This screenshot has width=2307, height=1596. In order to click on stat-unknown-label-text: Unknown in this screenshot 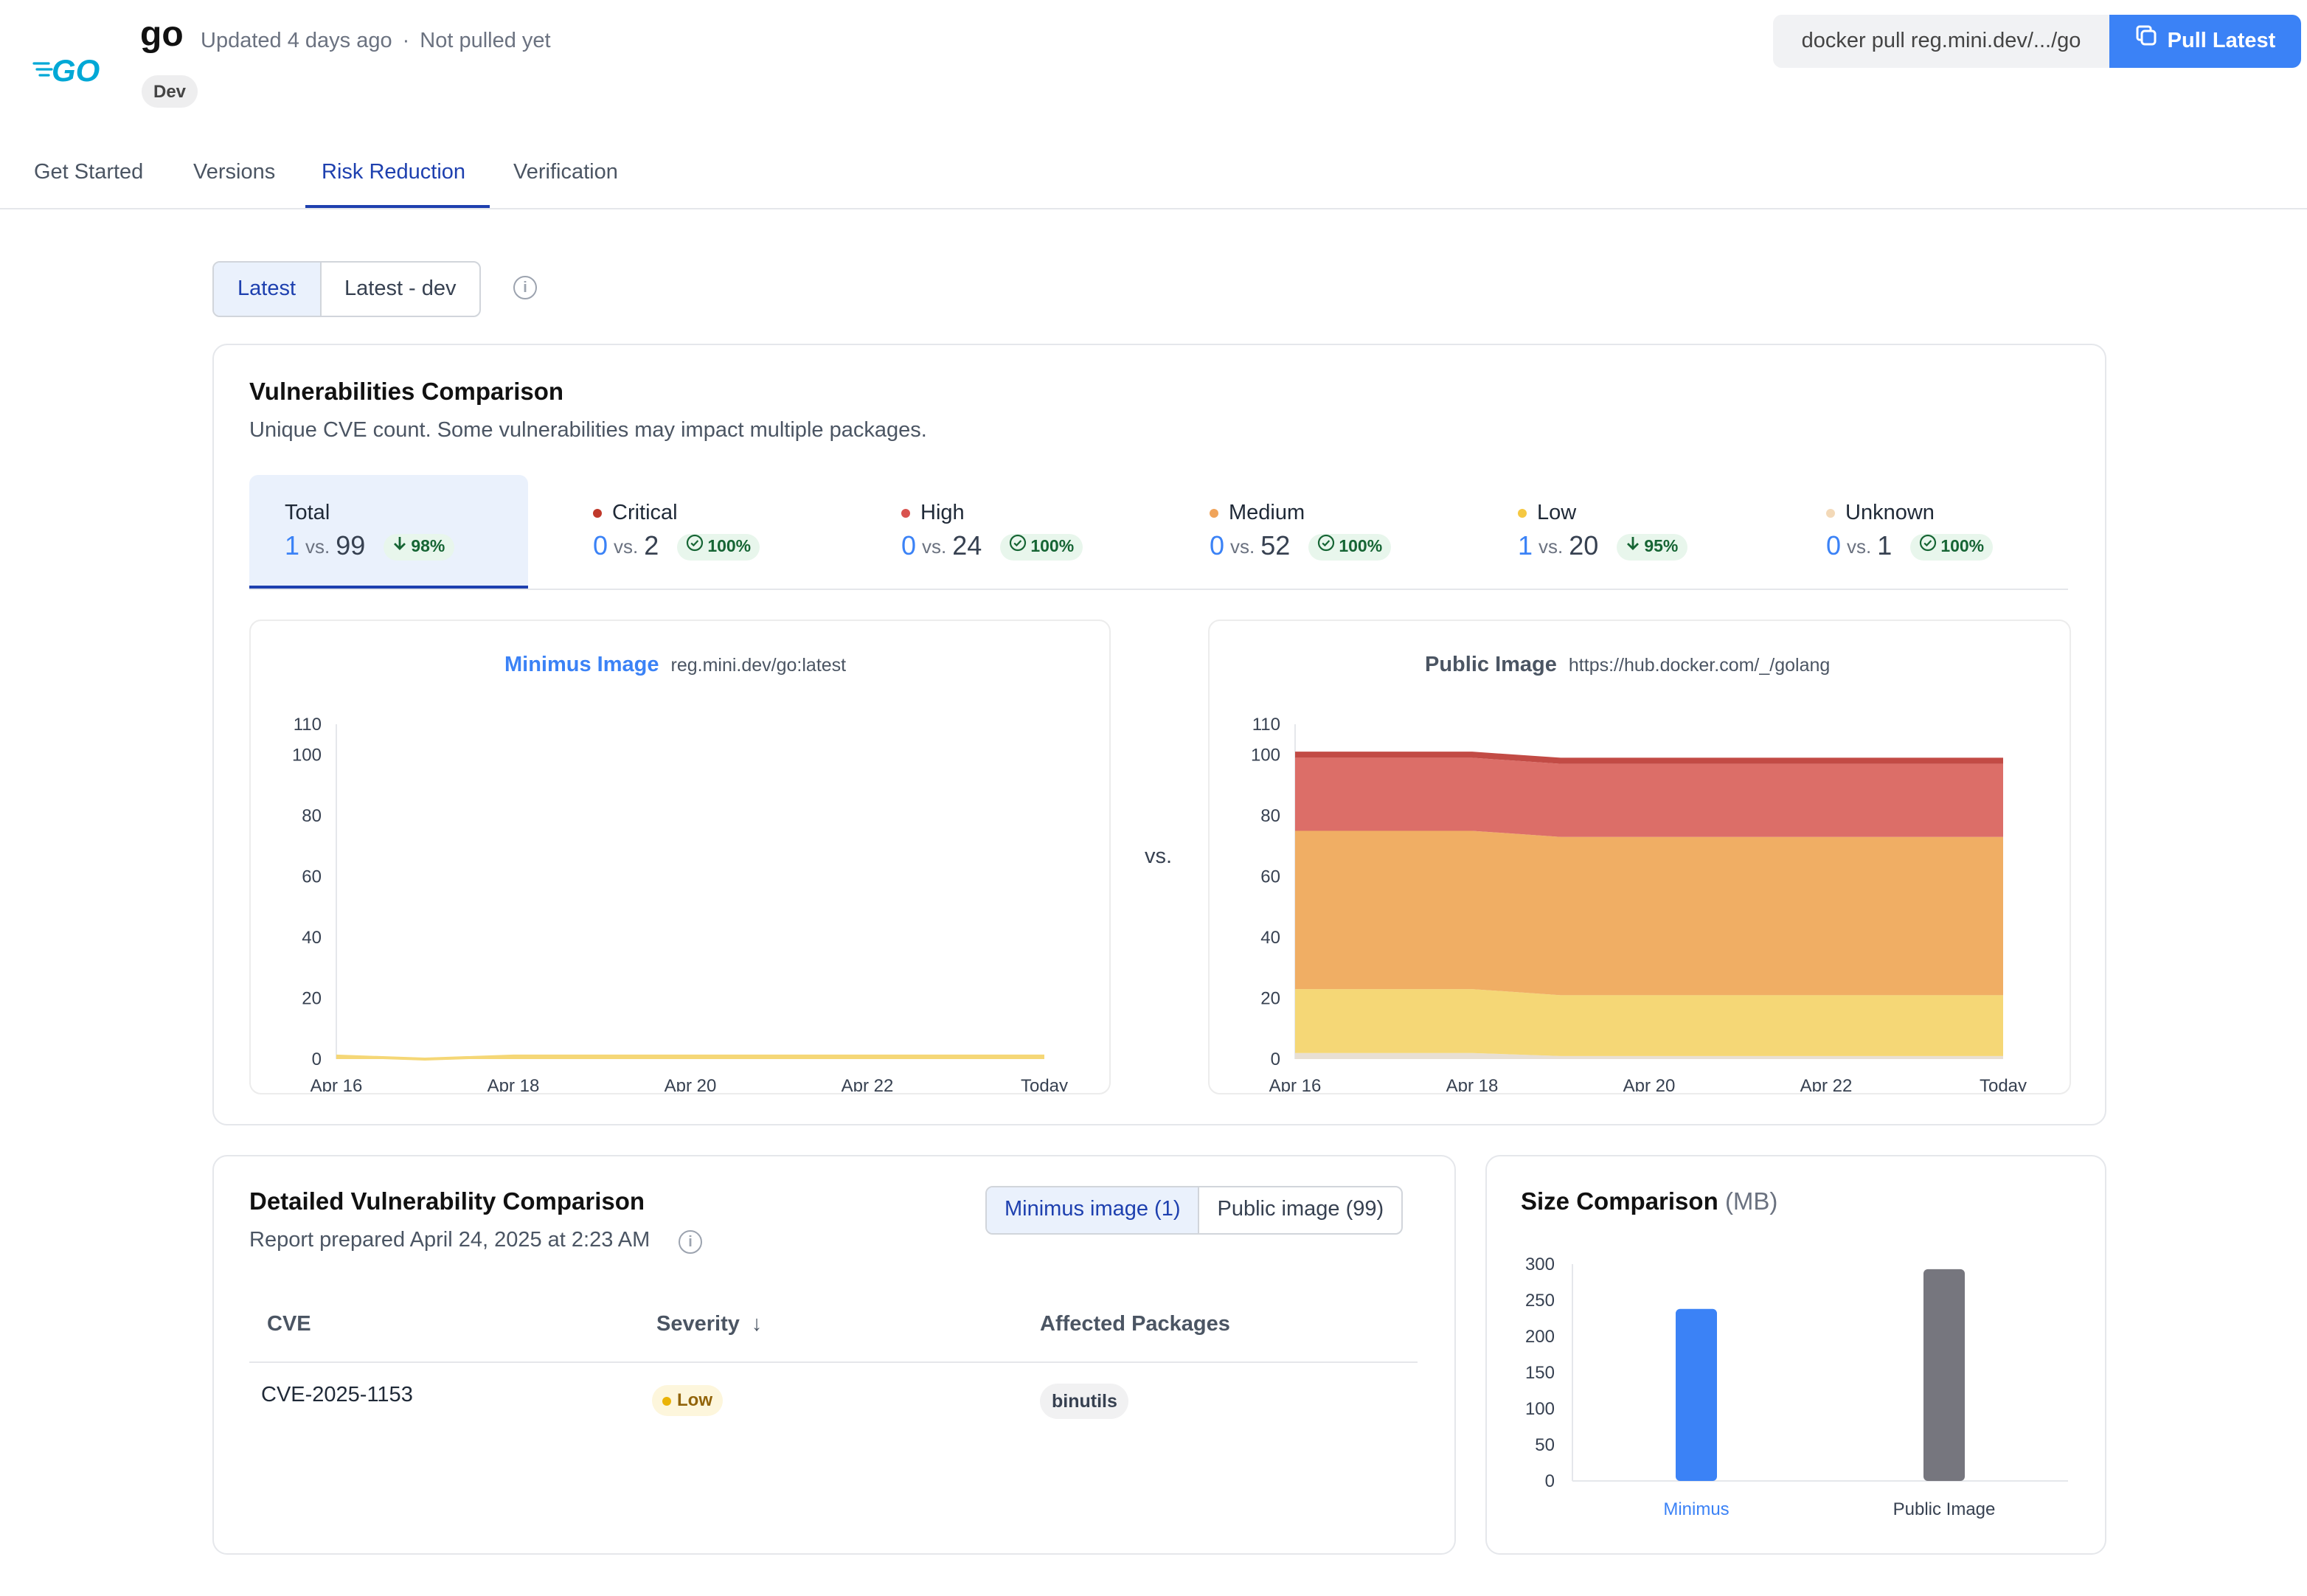, I will do `click(1890, 513)`.